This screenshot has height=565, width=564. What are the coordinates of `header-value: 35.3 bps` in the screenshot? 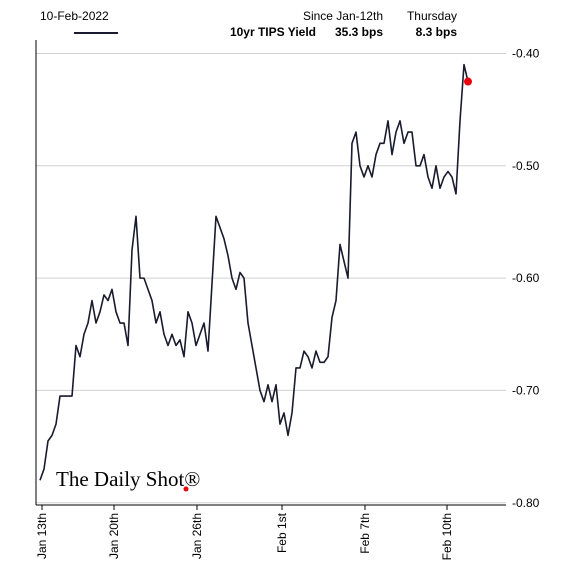 It's located at (359, 32).